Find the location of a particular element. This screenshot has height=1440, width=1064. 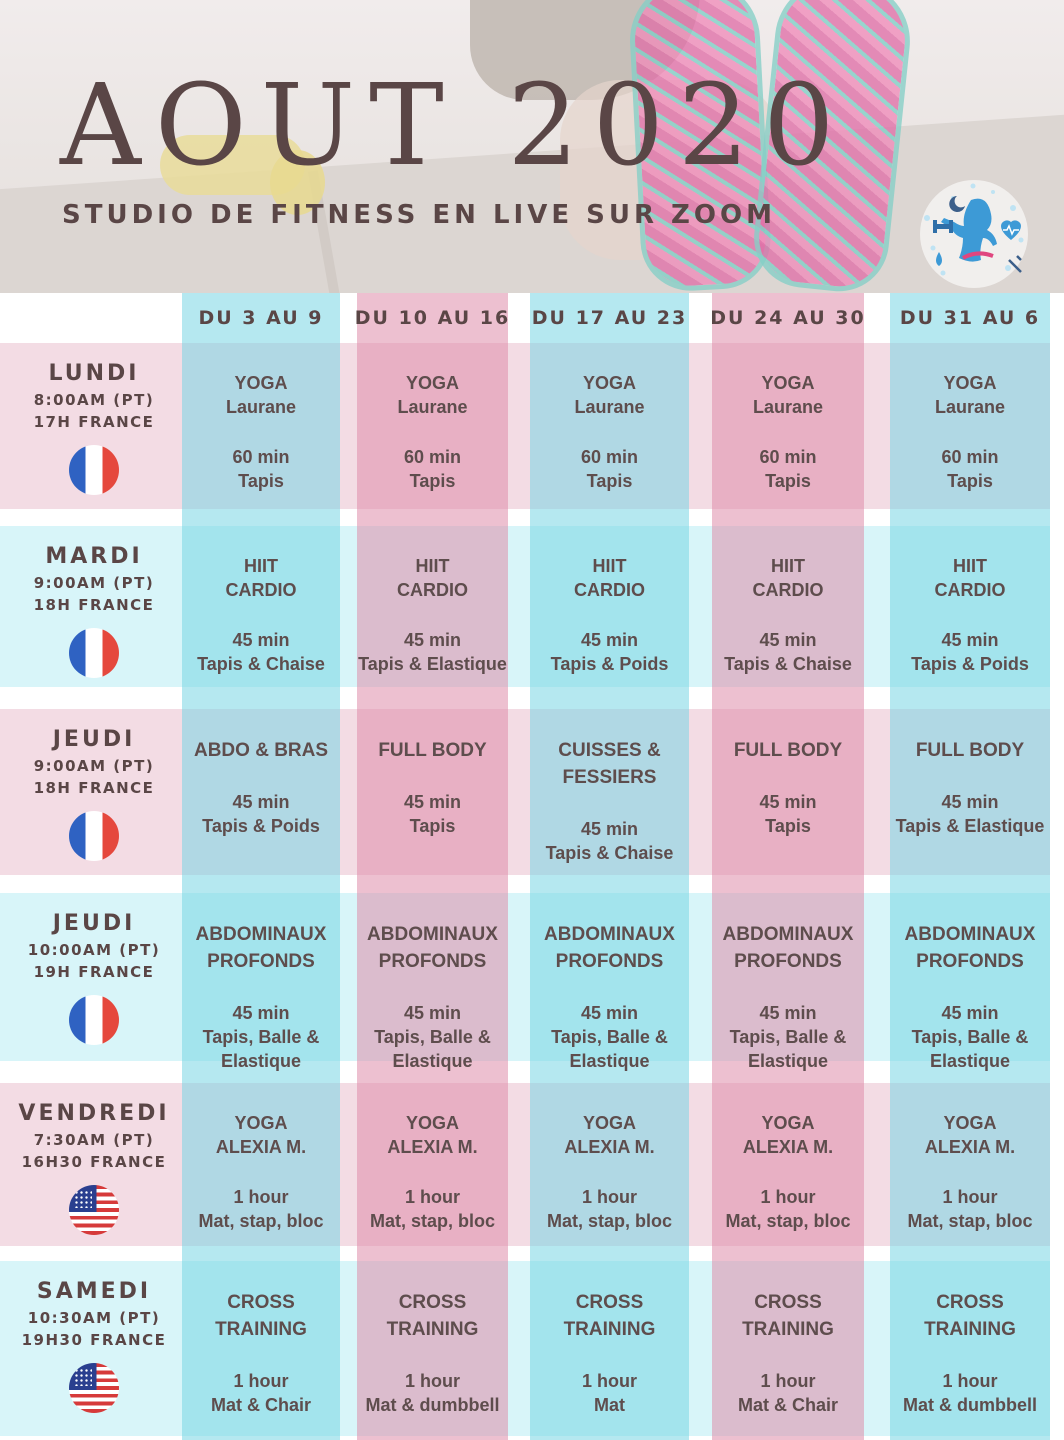

session-equipment: Tapis & Chaise is located at coordinates (261, 664).